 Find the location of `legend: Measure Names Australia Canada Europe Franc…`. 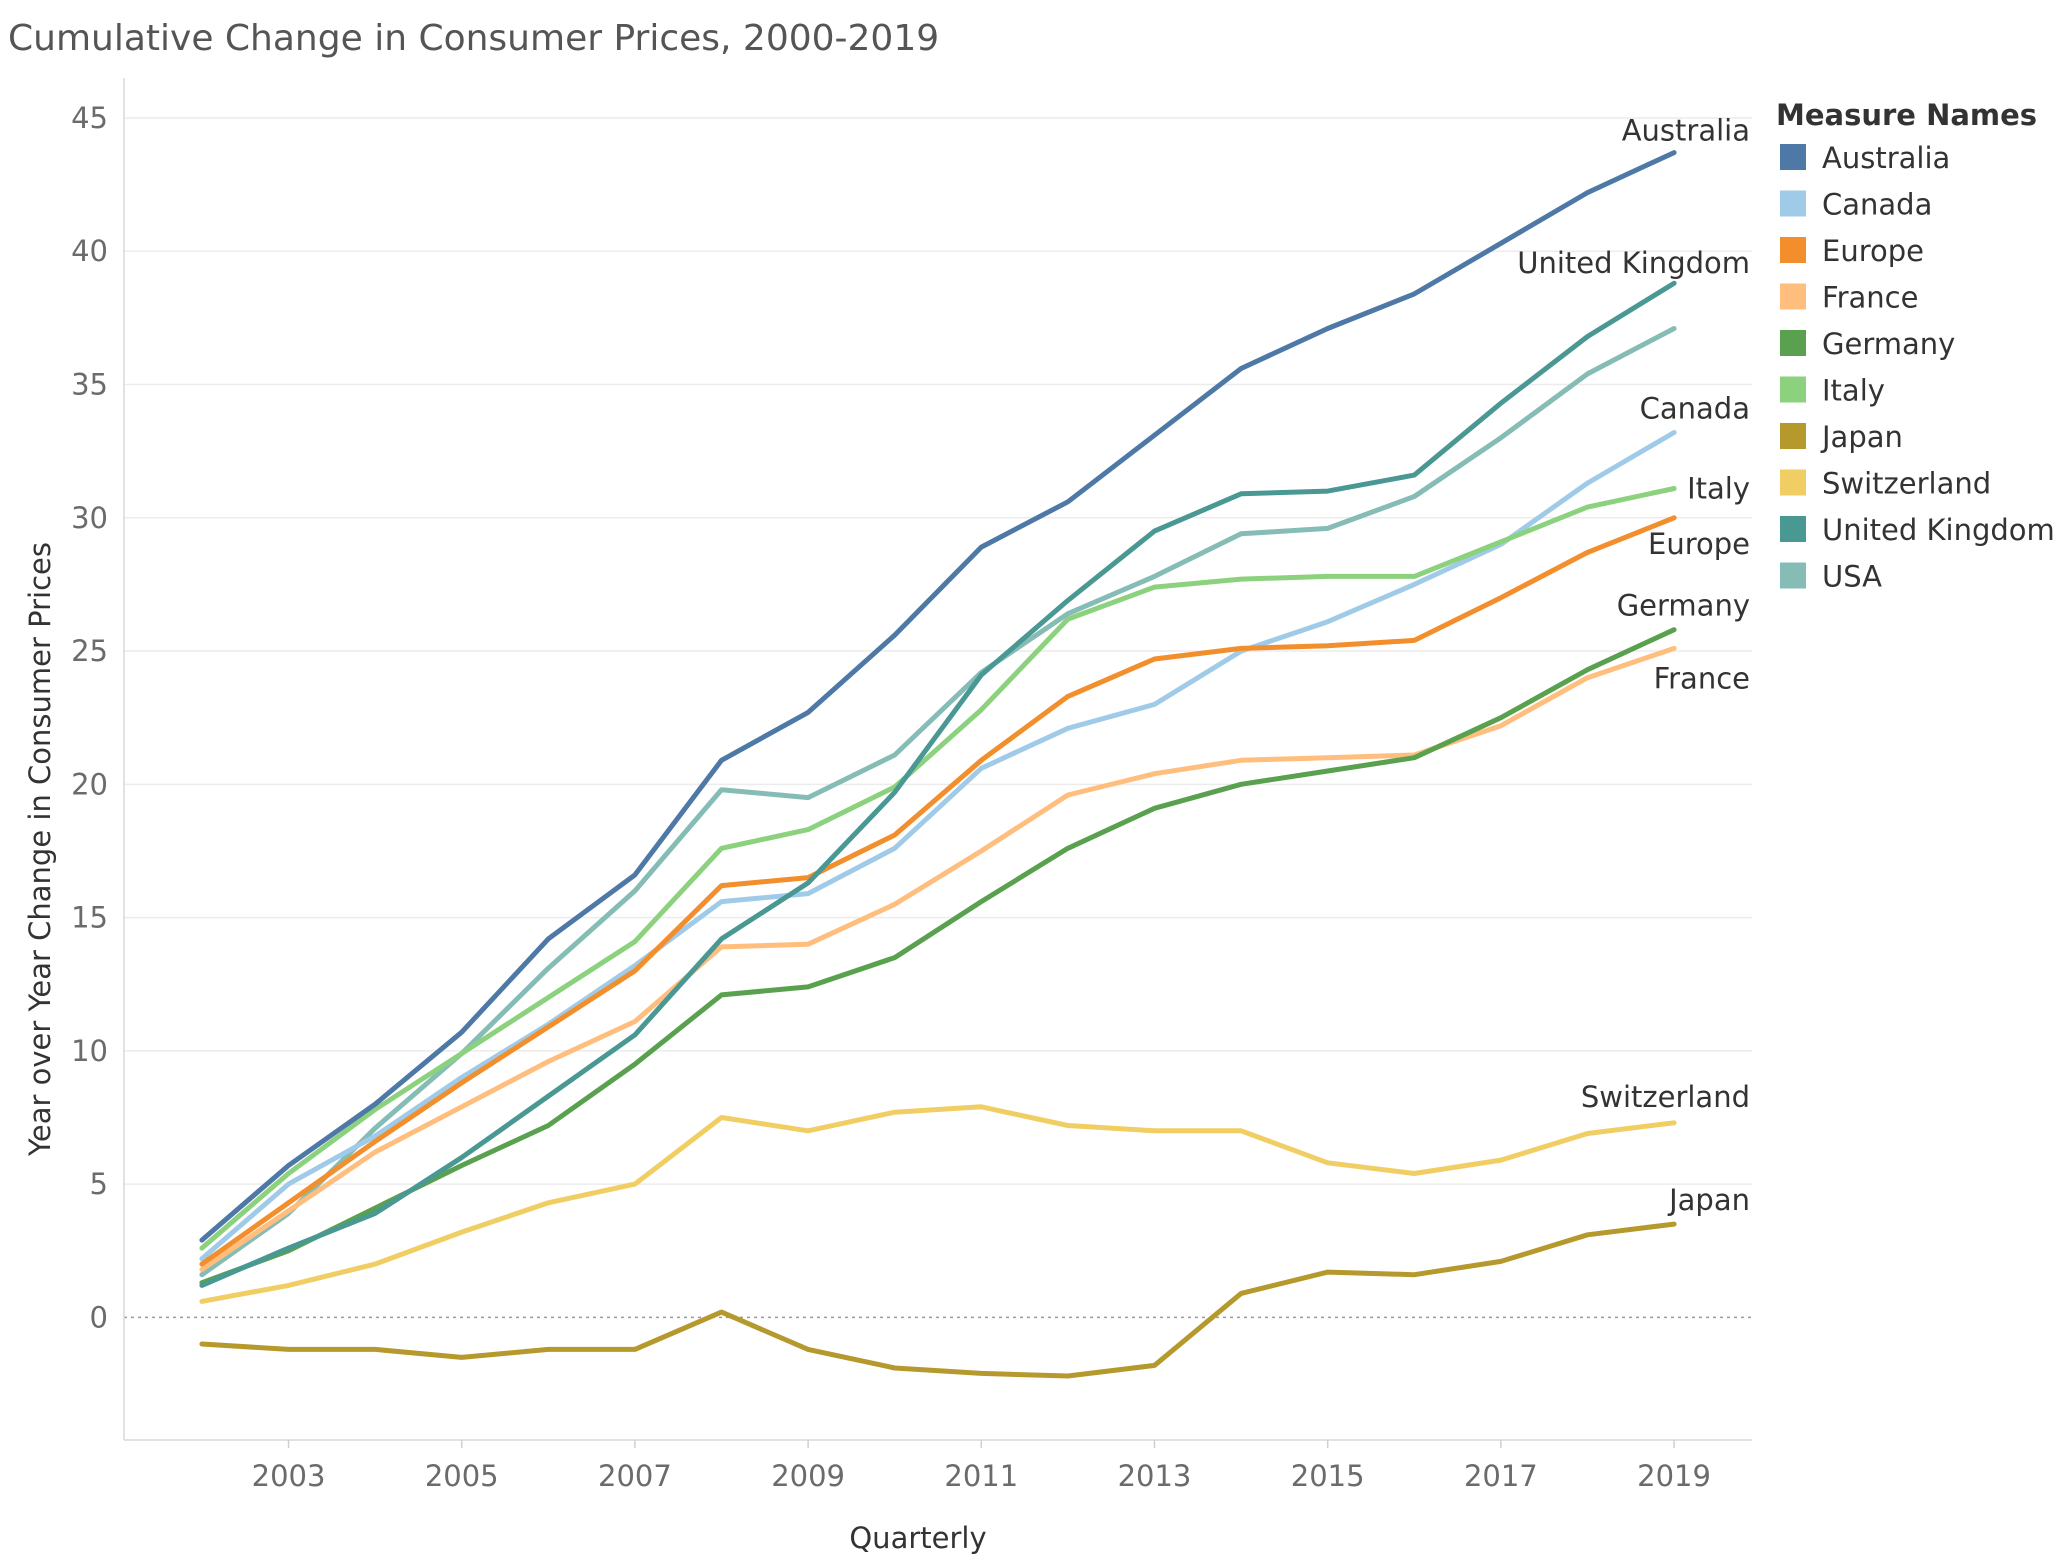

legend: Measure Names Australia Canada Europe Franc… is located at coordinates (1915, 346).